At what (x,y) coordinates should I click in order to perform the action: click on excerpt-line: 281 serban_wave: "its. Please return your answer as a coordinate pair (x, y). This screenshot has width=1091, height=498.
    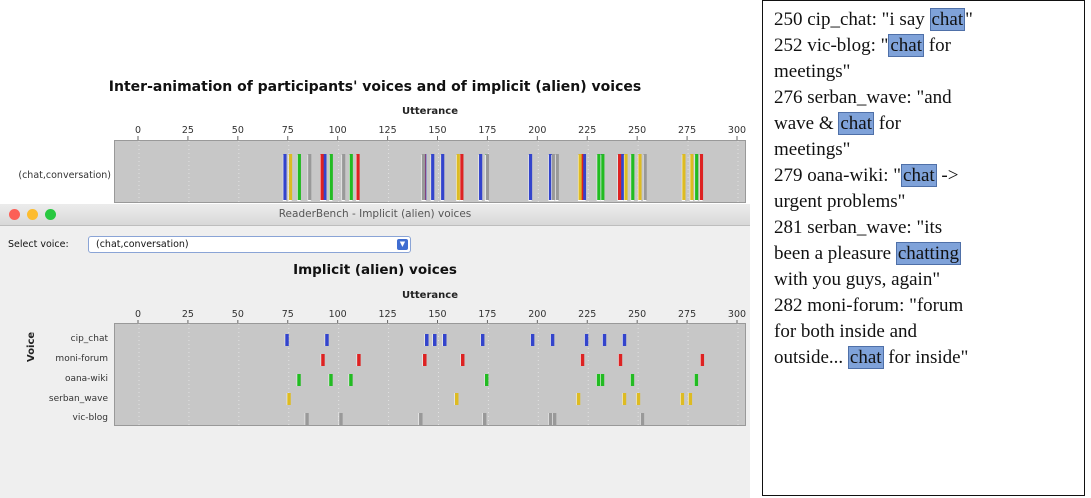
    Looking at the image, I should click on (926, 228).